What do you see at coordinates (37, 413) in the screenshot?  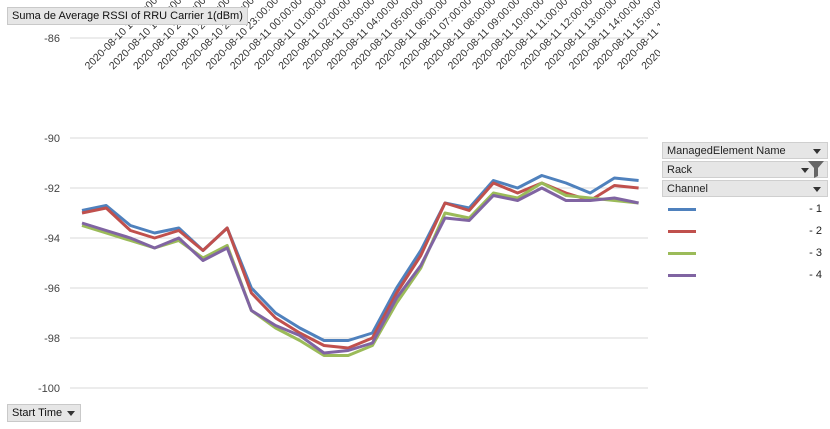 I see `axis-field-label: Start Time` at bounding box center [37, 413].